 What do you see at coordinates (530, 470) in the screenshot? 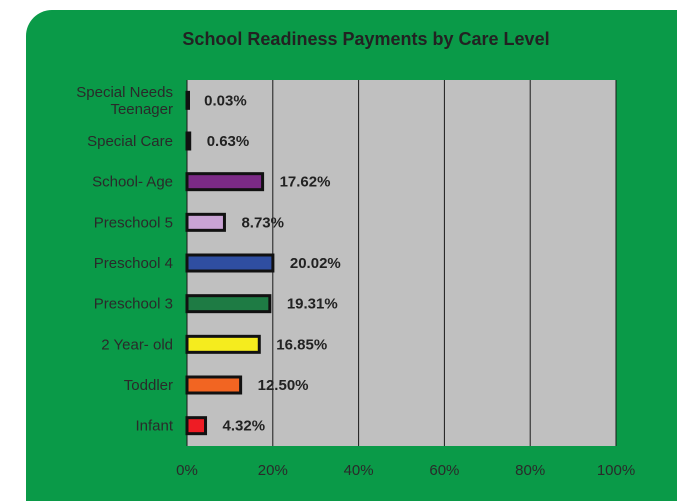
I see `x-tick-label: 80%` at bounding box center [530, 470].